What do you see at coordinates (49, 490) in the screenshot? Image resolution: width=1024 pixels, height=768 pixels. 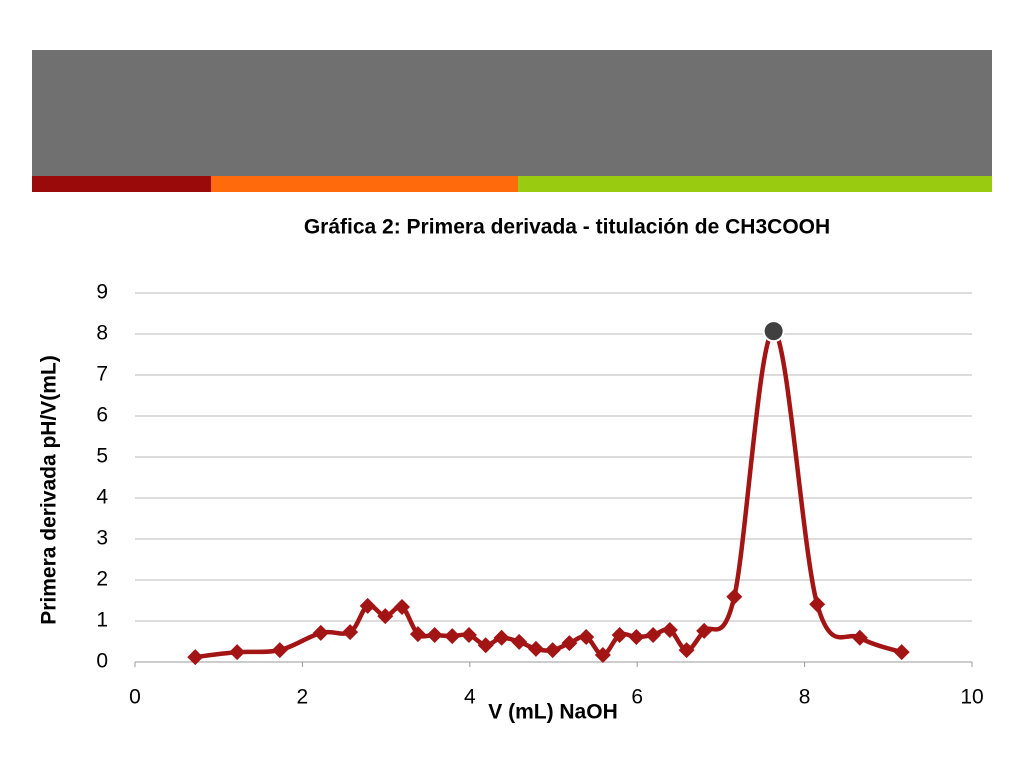 I see `y-axis-label: Primera derivada pH/V(mL)` at bounding box center [49, 490].